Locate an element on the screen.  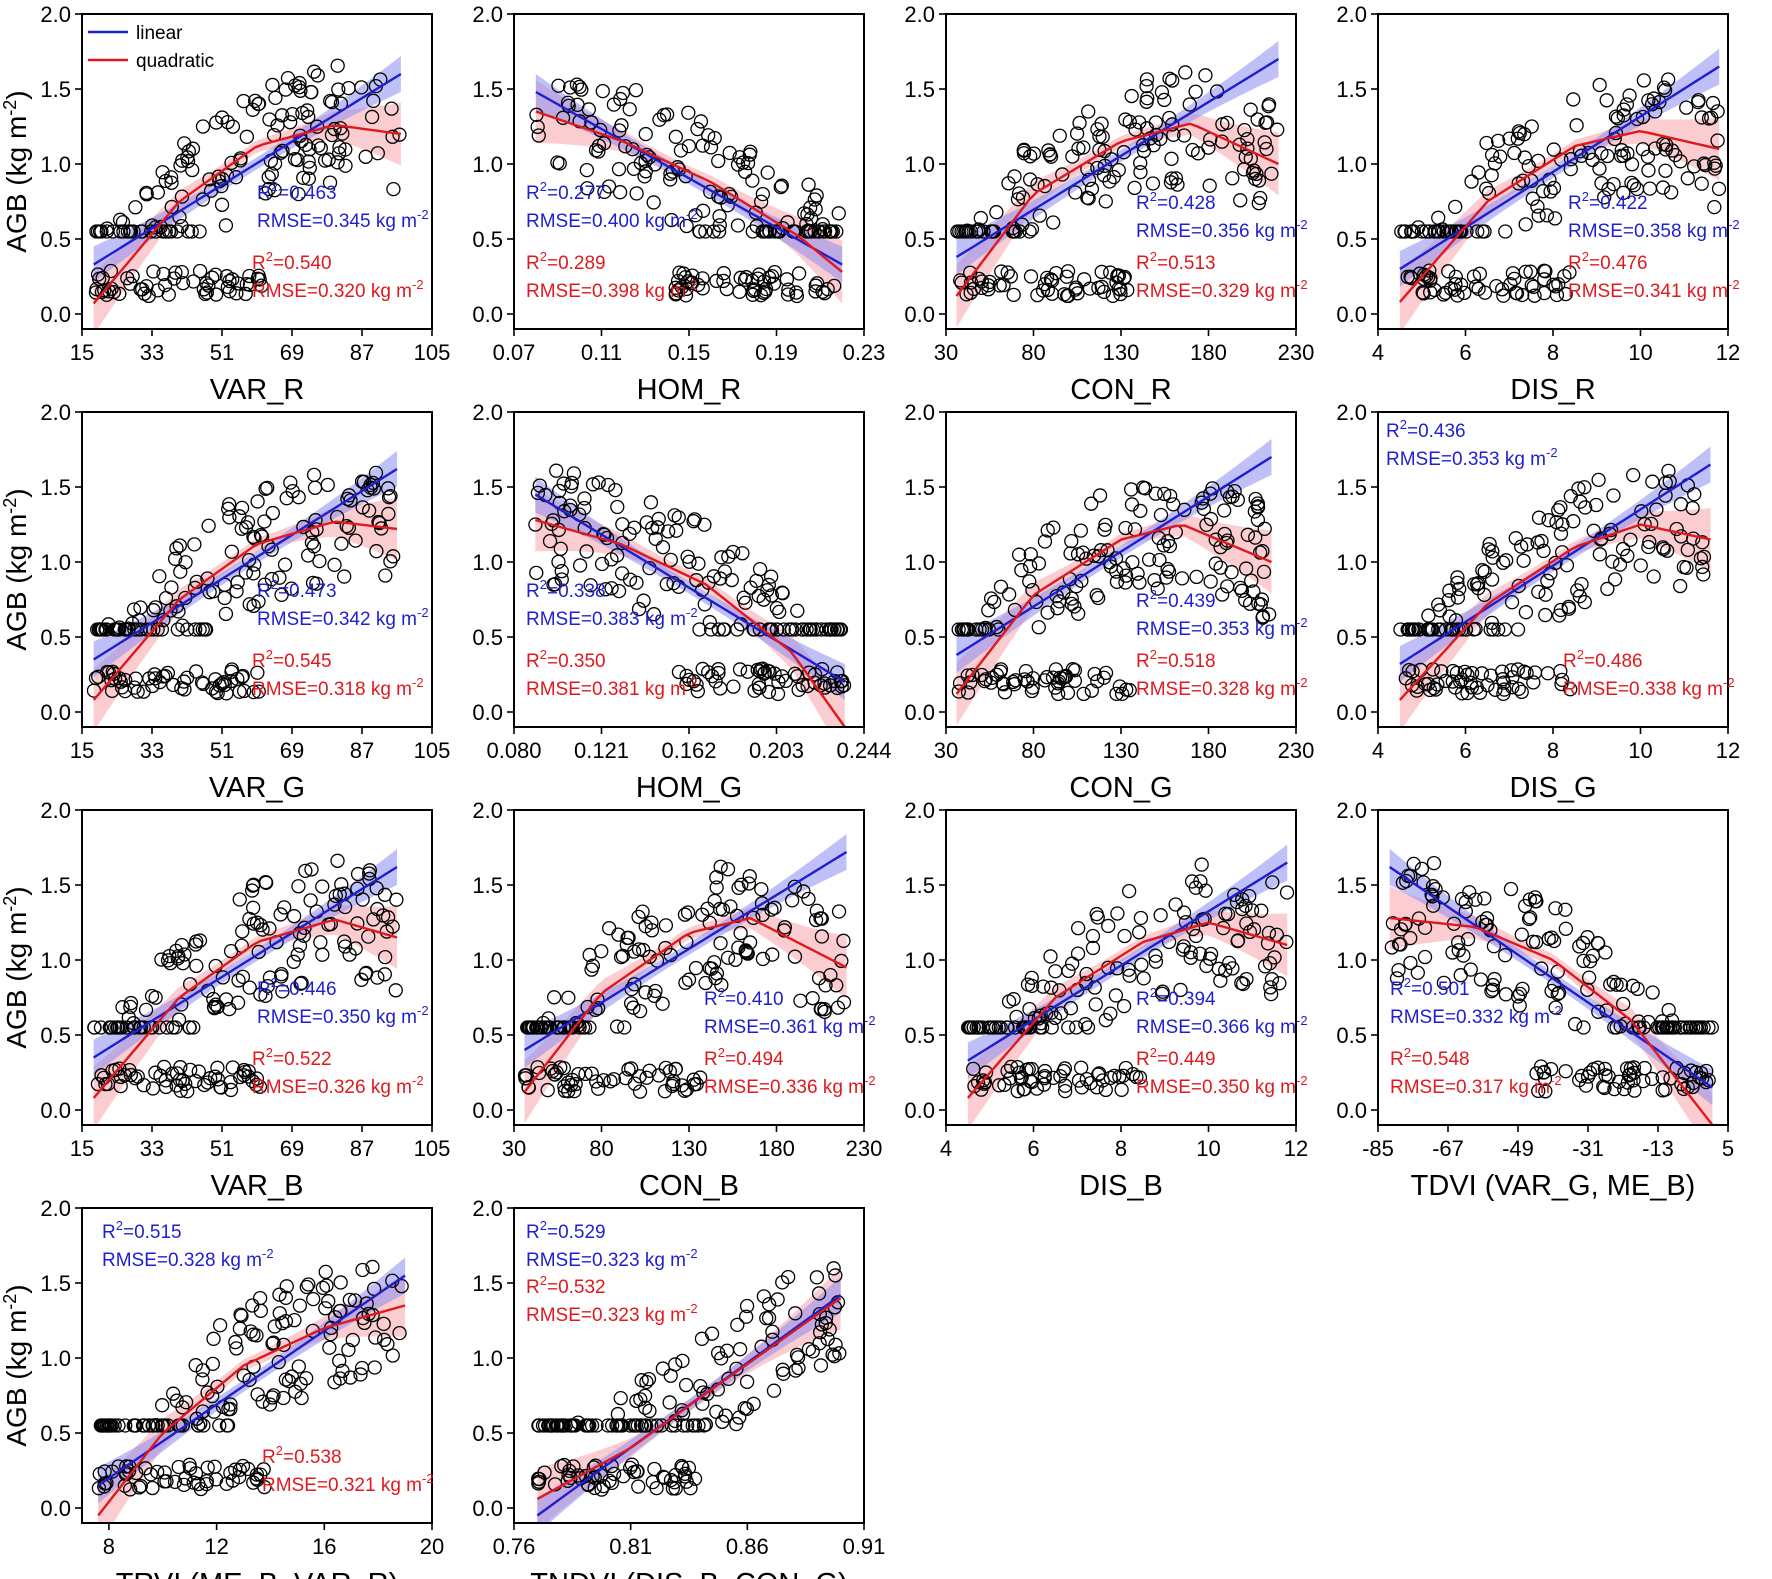
y-tick-label: 1.0 is located at coordinates (487, 1358).